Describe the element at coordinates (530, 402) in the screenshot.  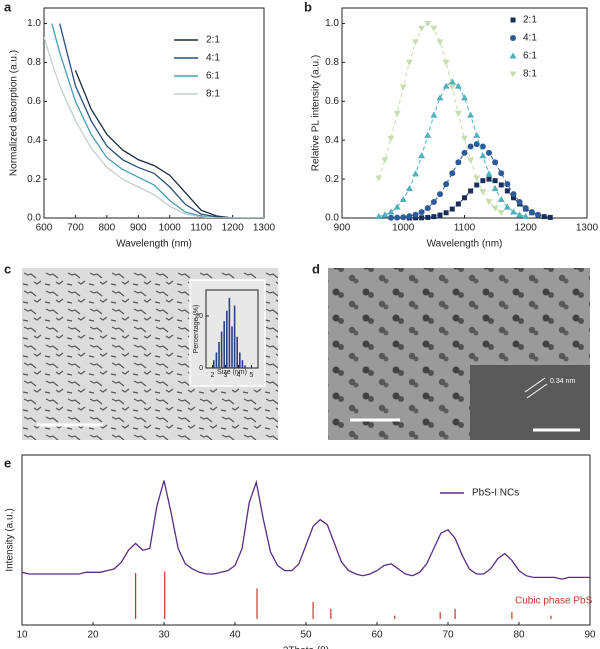
I see `hrtem-inset` at that location.